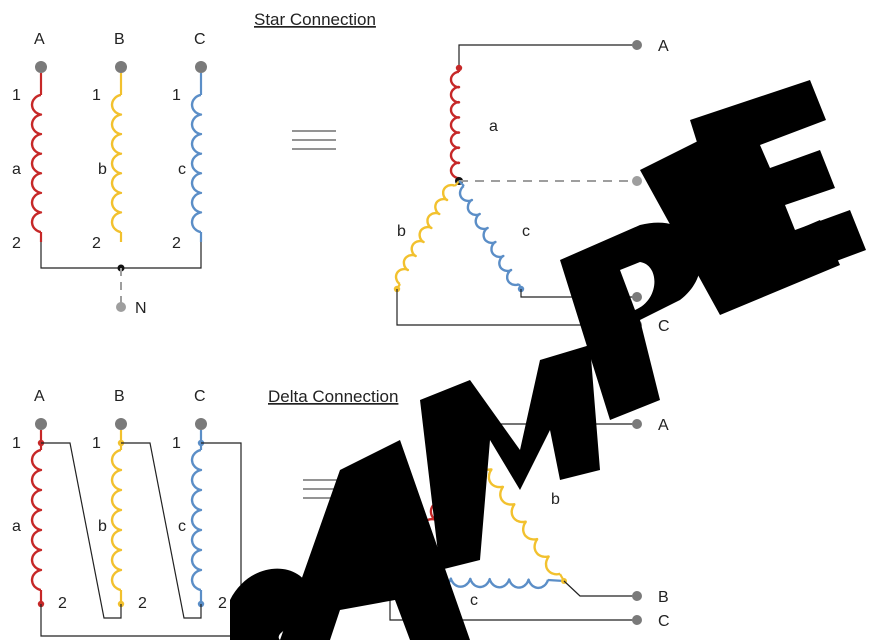 The width and height of the screenshot is (871, 640). I want to click on delta-right-coil-c-label: c, so click(474, 600).